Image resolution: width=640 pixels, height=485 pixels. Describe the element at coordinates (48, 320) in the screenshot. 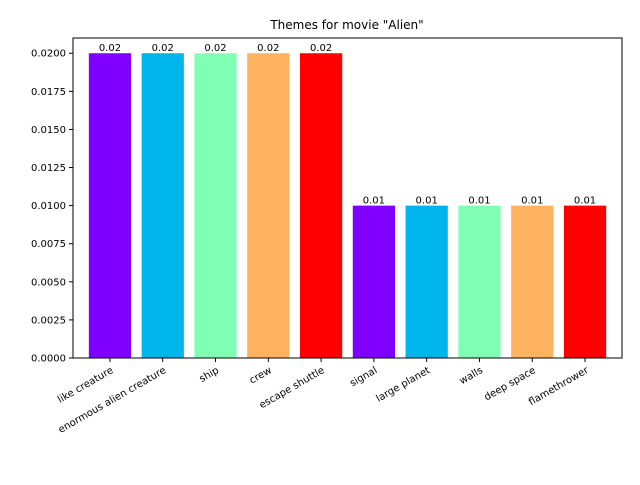

I see `y-tick-label-1: 0.0025` at that location.